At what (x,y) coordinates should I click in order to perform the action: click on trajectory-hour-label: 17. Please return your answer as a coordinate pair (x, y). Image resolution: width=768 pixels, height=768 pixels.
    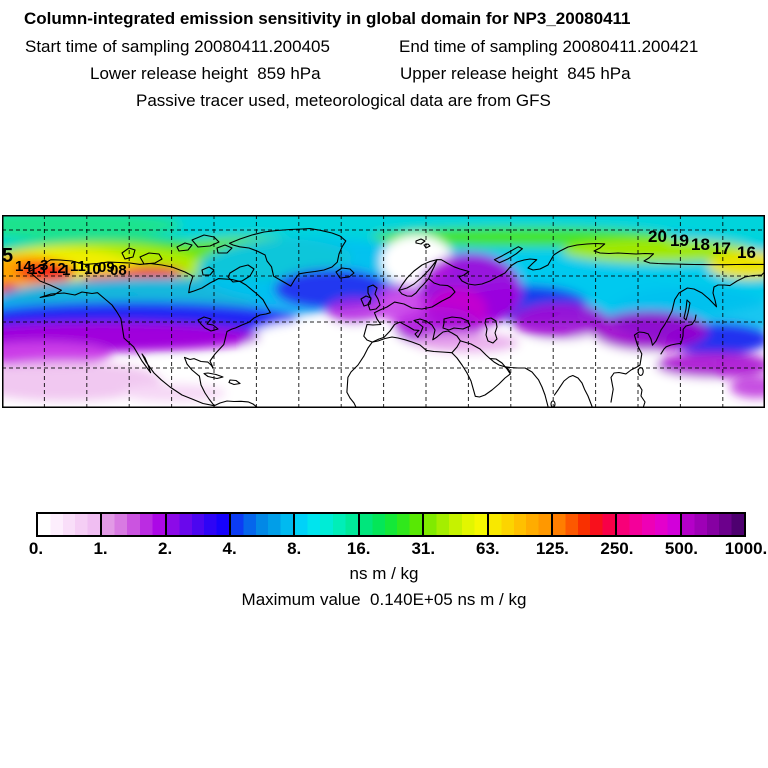
    Looking at the image, I should click on (721, 248).